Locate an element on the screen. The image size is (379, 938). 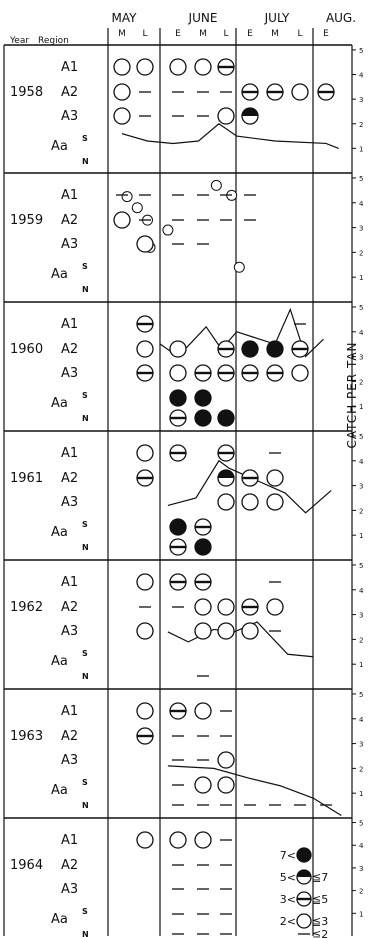
sub-label-s: S is located at coordinates (85, 911).